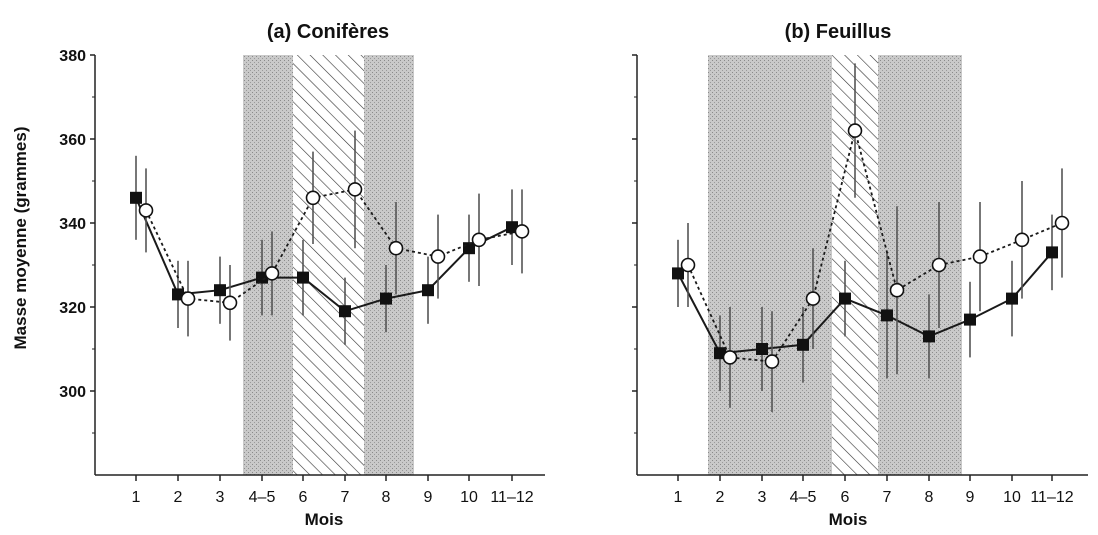 The height and width of the screenshot is (535, 1098). Describe the element at coordinates (72, 224) in the screenshot. I see `y-tick-label: 340` at that location.